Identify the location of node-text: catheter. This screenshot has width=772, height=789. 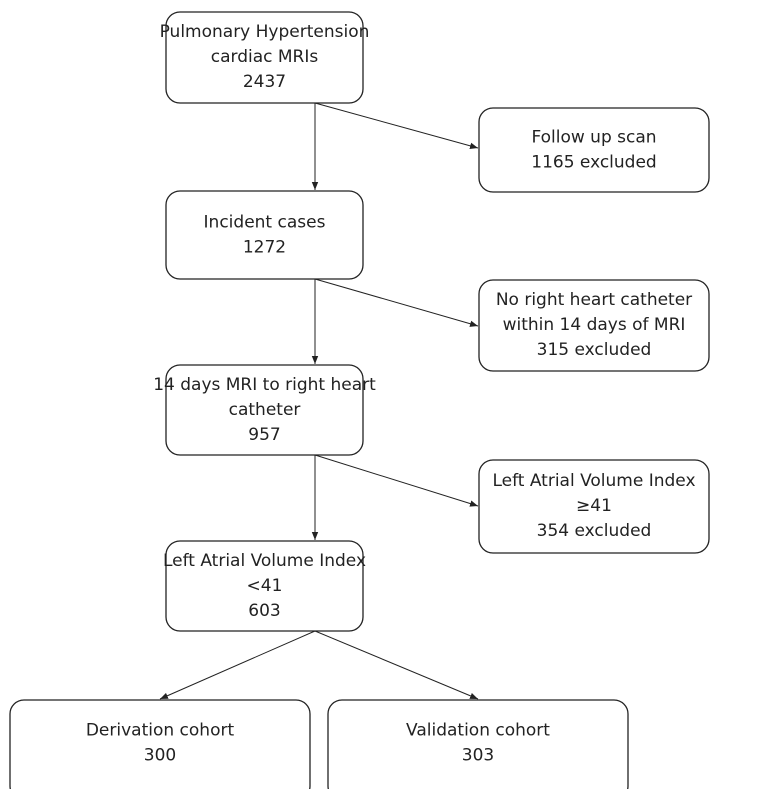
(265, 410).